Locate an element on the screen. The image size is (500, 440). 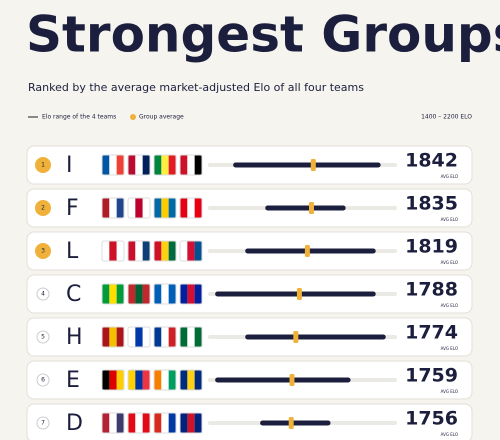
group-label: E is located at coordinates (73, 380).